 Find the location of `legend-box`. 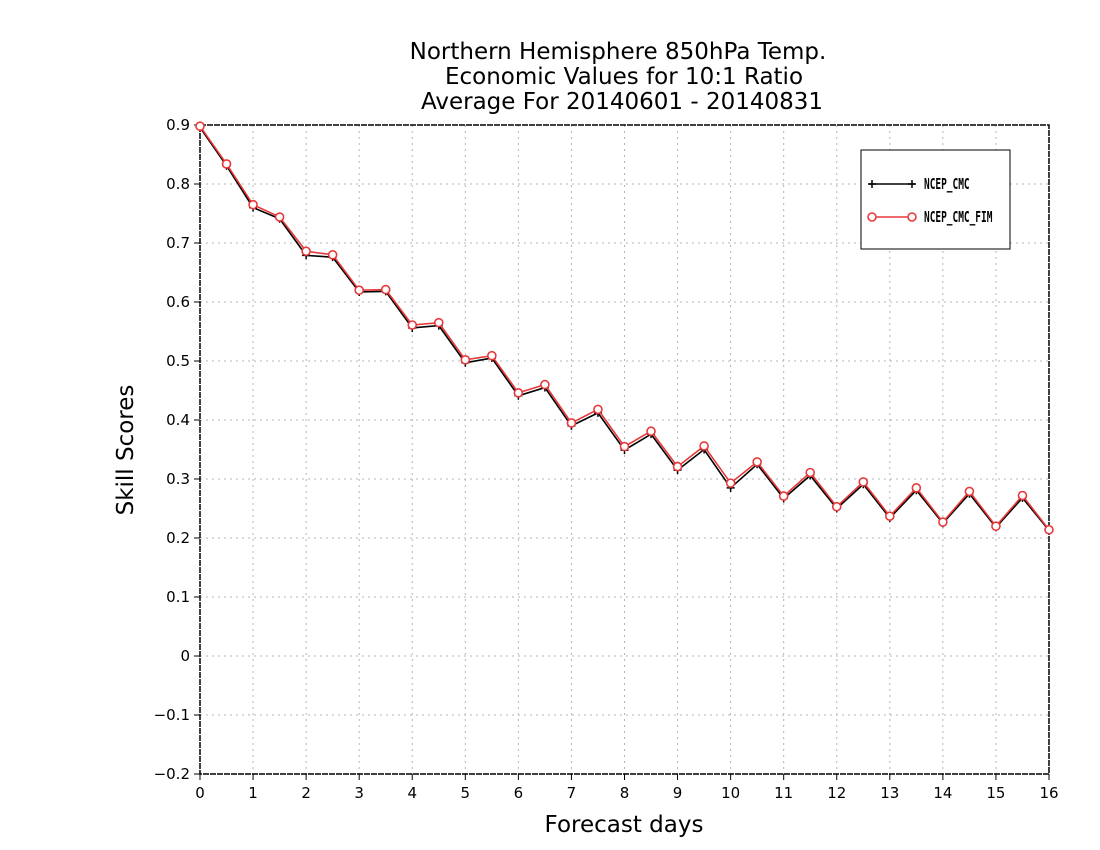

legend-box is located at coordinates (935, 199).